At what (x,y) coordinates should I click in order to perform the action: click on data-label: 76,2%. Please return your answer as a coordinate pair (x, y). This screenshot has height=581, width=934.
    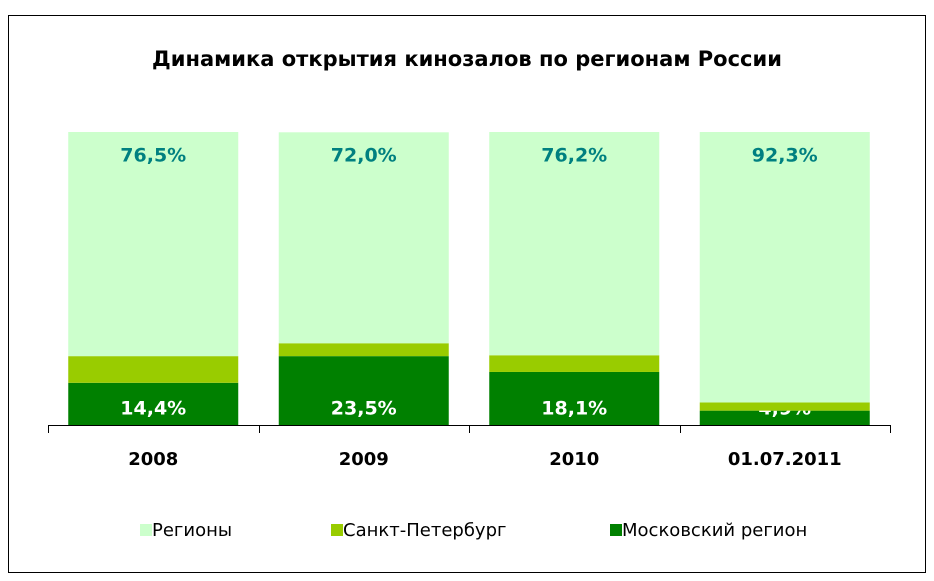
    Looking at the image, I should click on (574, 156).